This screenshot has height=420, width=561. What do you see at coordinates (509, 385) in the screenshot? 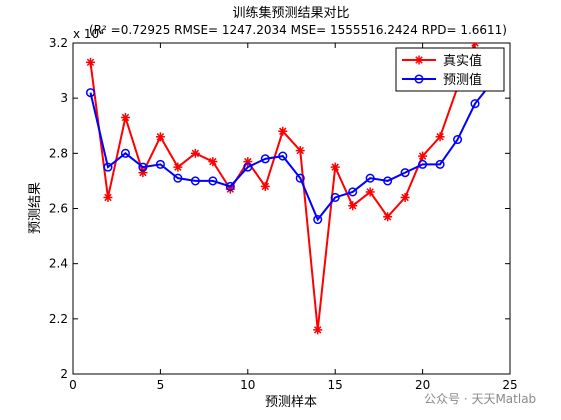
I see `x-tick-label: 25` at bounding box center [509, 385].